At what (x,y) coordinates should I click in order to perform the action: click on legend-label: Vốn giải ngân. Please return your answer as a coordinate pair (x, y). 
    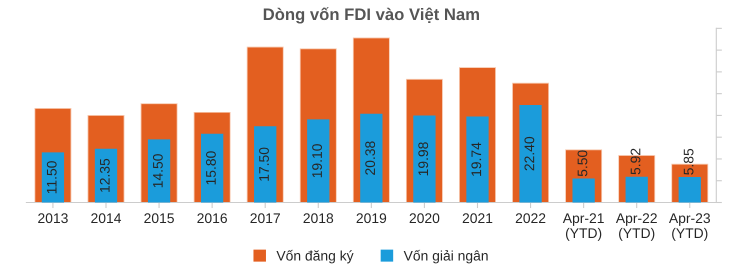
    Looking at the image, I should click on (446, 257).